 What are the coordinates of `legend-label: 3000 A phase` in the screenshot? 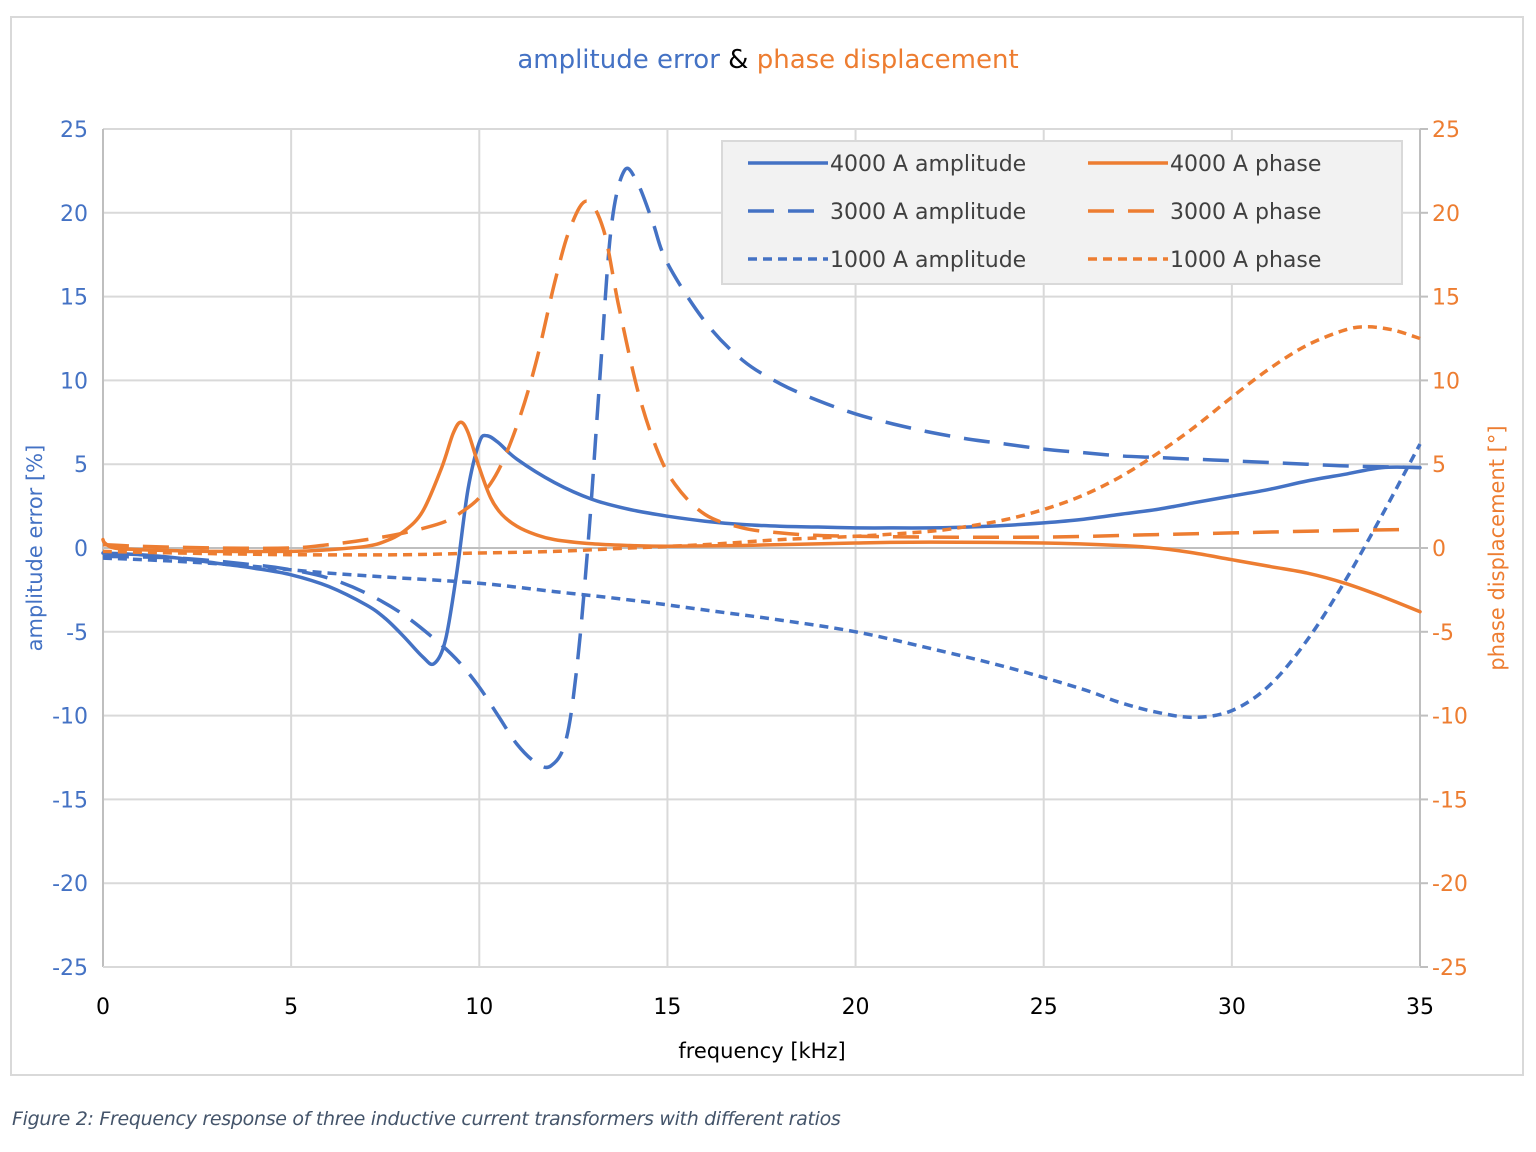 It's located at (1245, 212).